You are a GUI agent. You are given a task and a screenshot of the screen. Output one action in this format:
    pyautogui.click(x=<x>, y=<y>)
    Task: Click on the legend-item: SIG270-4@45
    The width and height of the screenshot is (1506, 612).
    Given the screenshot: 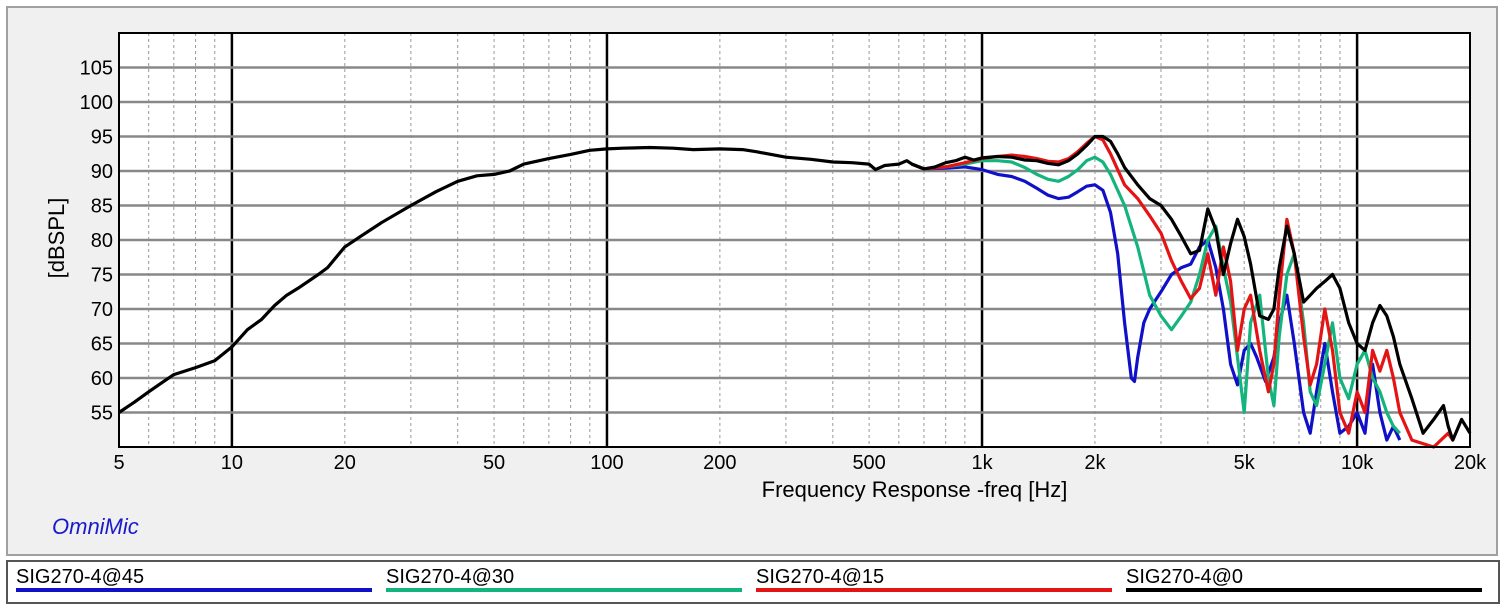 What is the action you would take?
    pyautogui.click(x=194, y=582)
    